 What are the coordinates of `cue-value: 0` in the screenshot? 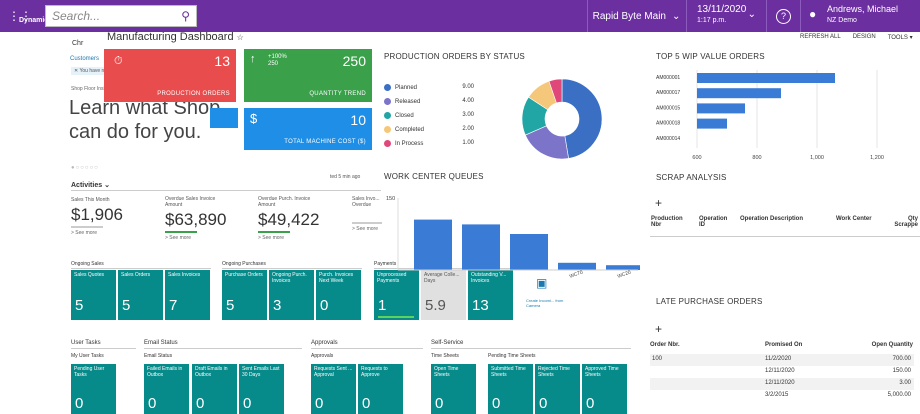 It's located at (590, 403).